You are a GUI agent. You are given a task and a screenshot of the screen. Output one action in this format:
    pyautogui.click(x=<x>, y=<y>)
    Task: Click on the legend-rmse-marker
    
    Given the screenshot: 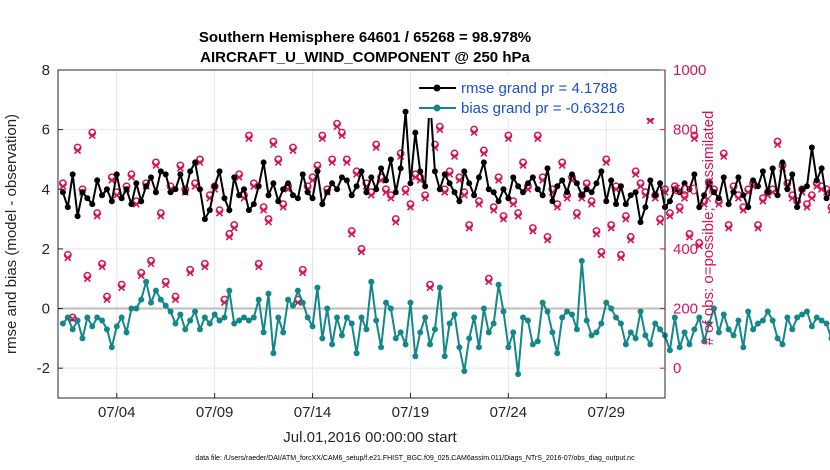 What is the action you would take?
    pyautogui.click(x=437, y=88)
    